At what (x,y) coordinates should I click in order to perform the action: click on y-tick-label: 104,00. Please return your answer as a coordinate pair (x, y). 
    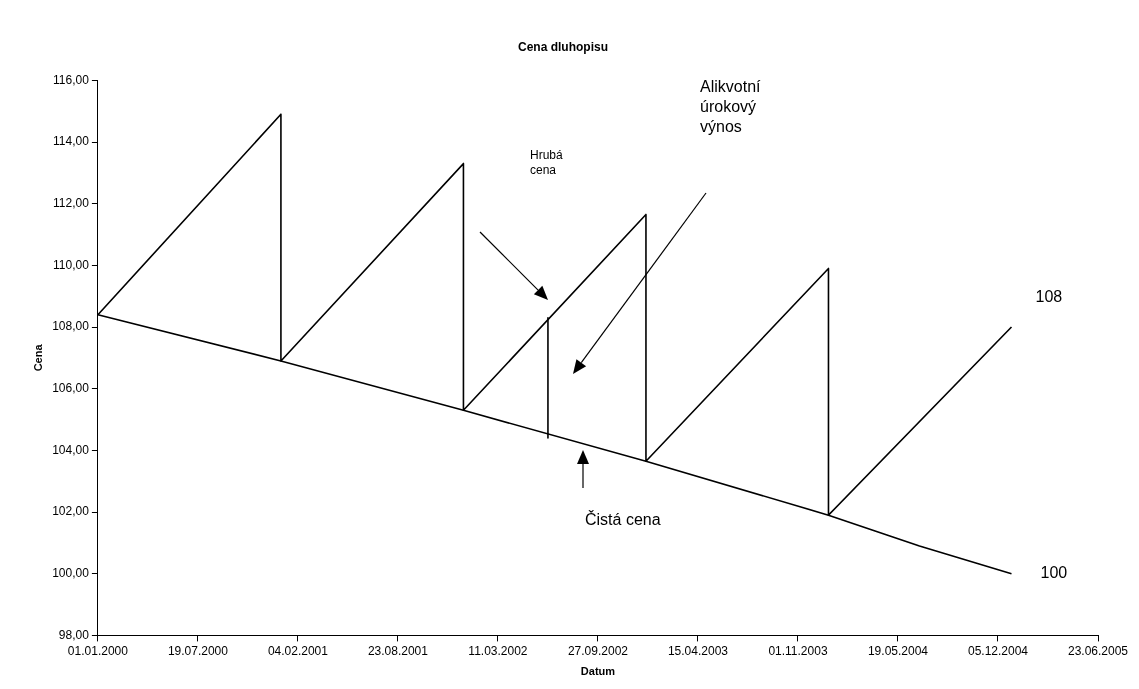
    Looking at the image, I should click on (71, 449).